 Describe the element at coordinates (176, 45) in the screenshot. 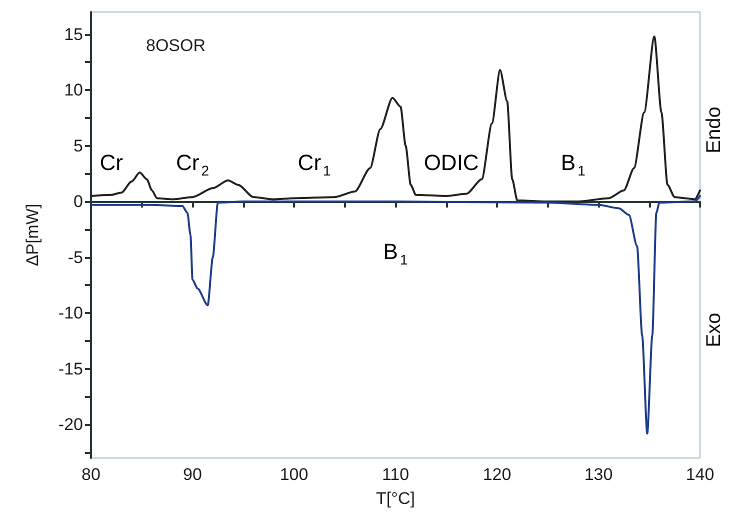

I see `text: 8OSOR` at that location.